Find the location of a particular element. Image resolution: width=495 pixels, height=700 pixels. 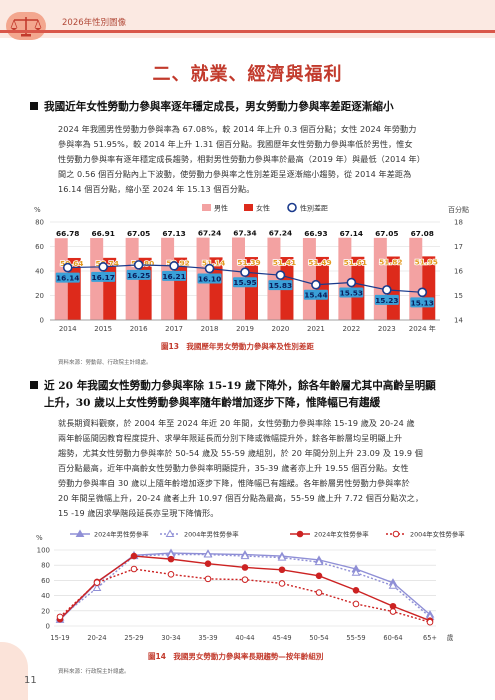

data-label-gap: 15.23 is located at coordinates (386, 300).